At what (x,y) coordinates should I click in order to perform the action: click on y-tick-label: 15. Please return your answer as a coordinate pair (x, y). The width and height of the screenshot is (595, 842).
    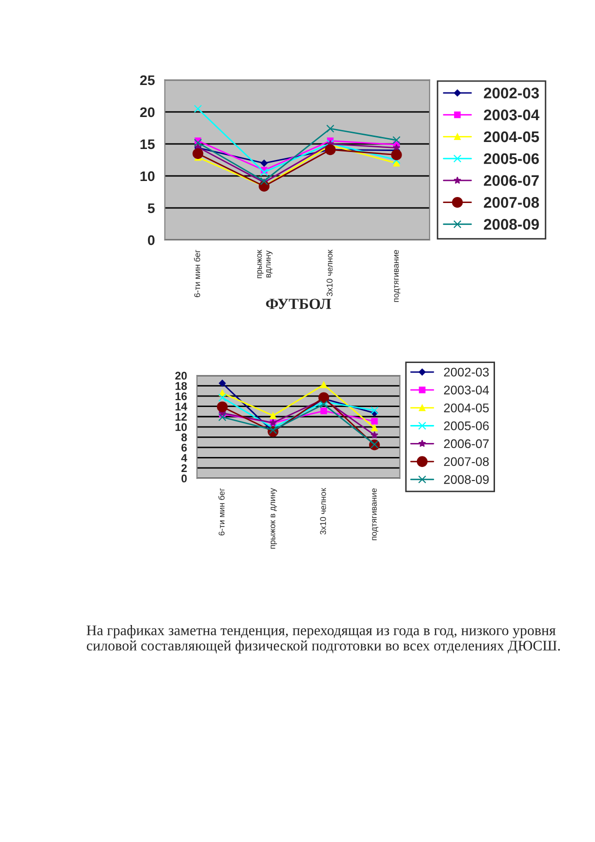
    Looking at the image, I should click on (147, 144).